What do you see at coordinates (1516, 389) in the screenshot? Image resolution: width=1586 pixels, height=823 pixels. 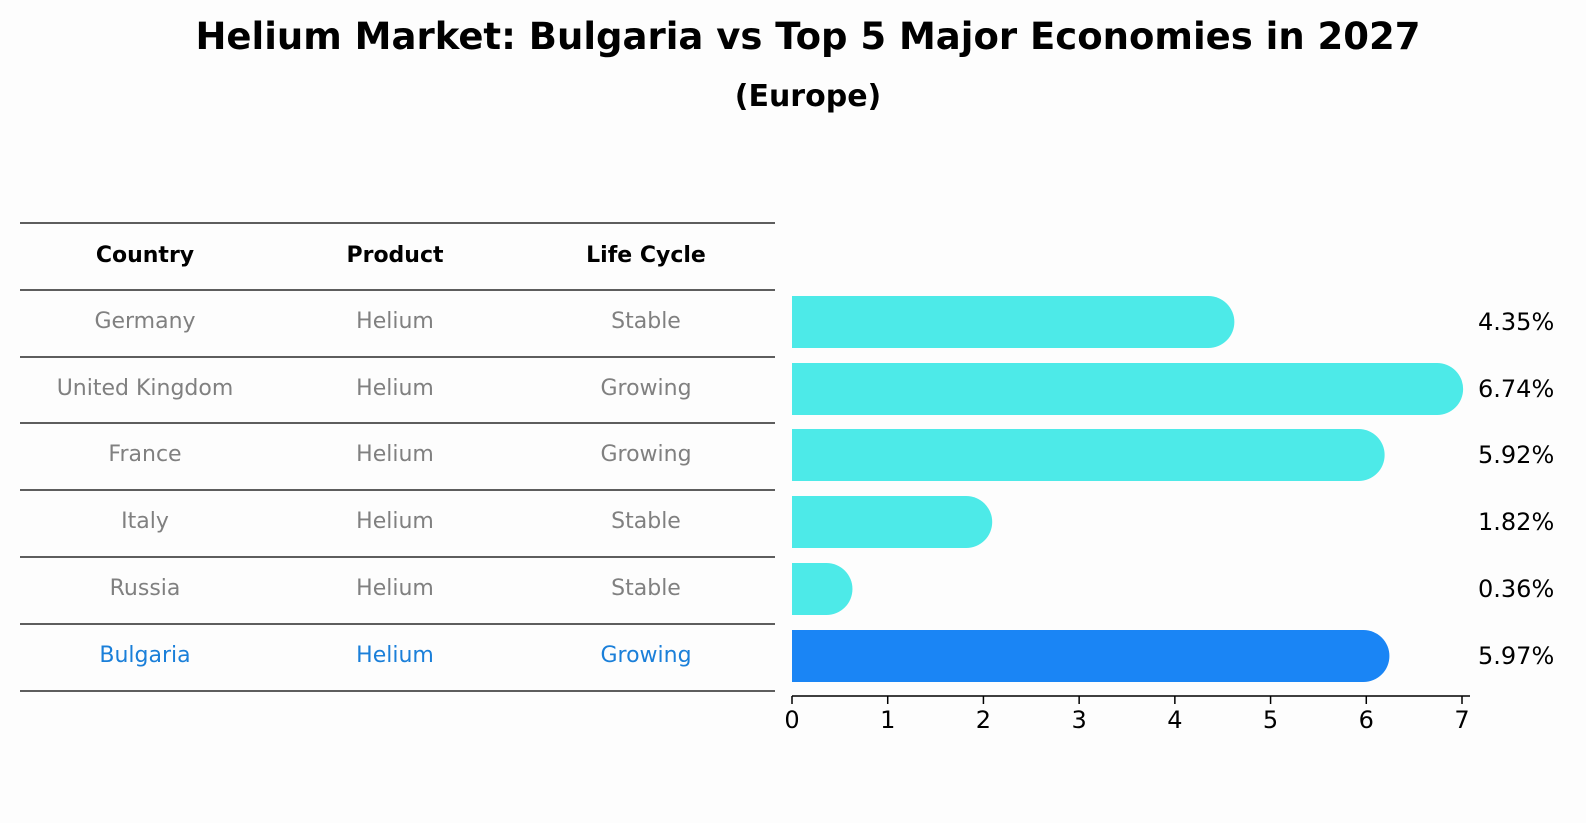 I see `value-label: 6.74%` at bounding box center [1516, 389].